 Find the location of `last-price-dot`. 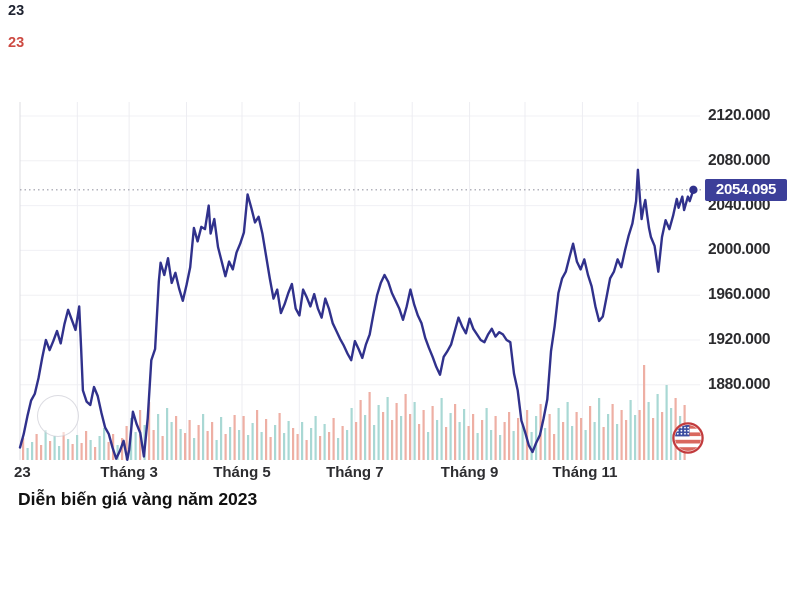

last-price-dot is located at coordinates (693, 190).